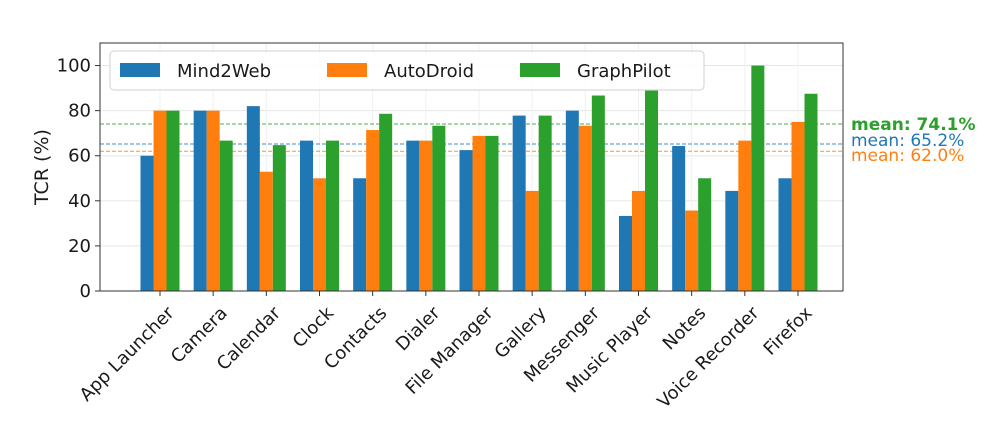 Image resolution: width=996 pixels, height=427 pixels. Describe the element at coordinates (692, 250) in the screenshot. I see `bar-autodroid-notes` at that location.